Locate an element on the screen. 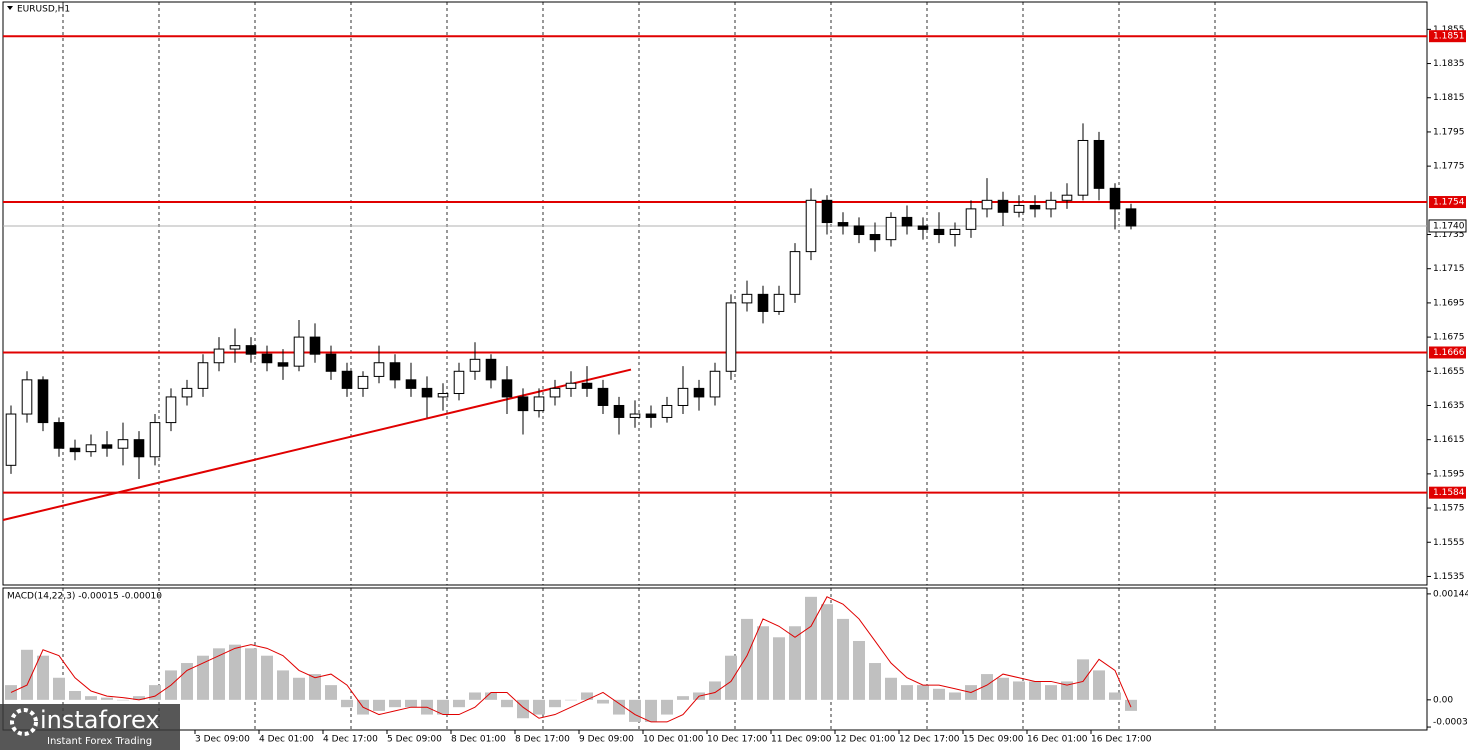  level-label: 1.1666 is located at coordinates (1449, 353).